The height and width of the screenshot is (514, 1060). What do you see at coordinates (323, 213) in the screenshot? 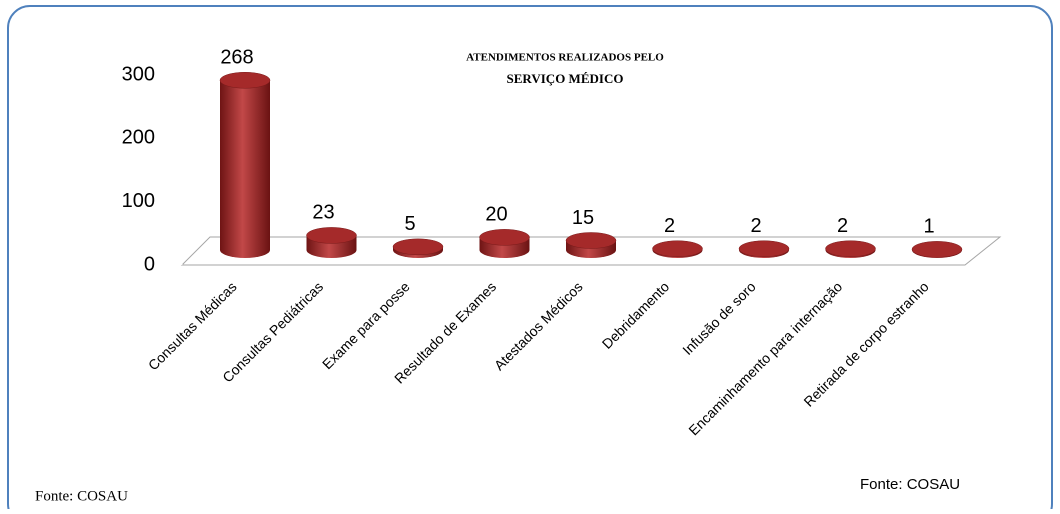
I see `value-label: 23` at bounding box center [323, 213].